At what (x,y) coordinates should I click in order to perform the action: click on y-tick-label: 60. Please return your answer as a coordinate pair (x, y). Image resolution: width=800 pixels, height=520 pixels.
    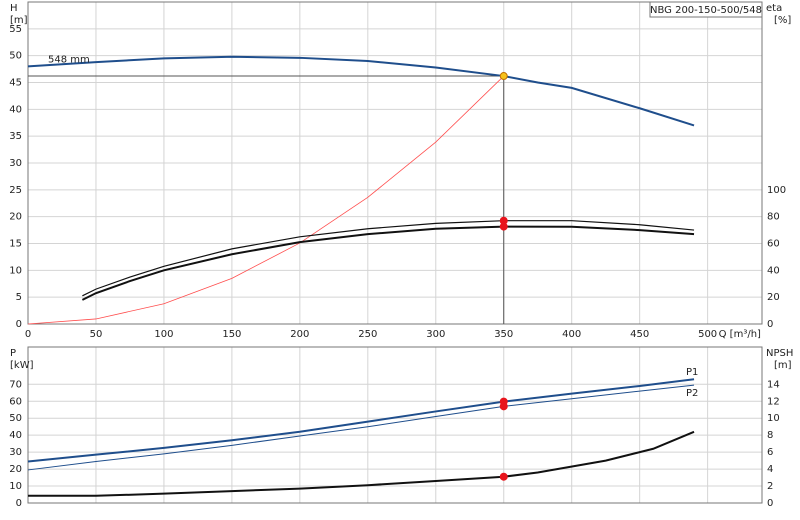
    Looking at the image, I should click on (15, 401).